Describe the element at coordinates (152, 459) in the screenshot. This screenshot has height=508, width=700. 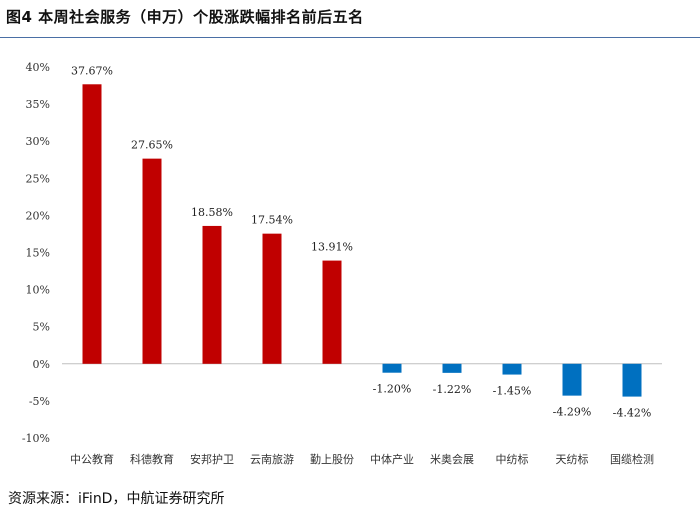
I see `x-tick-label: 科德教育` at that location.